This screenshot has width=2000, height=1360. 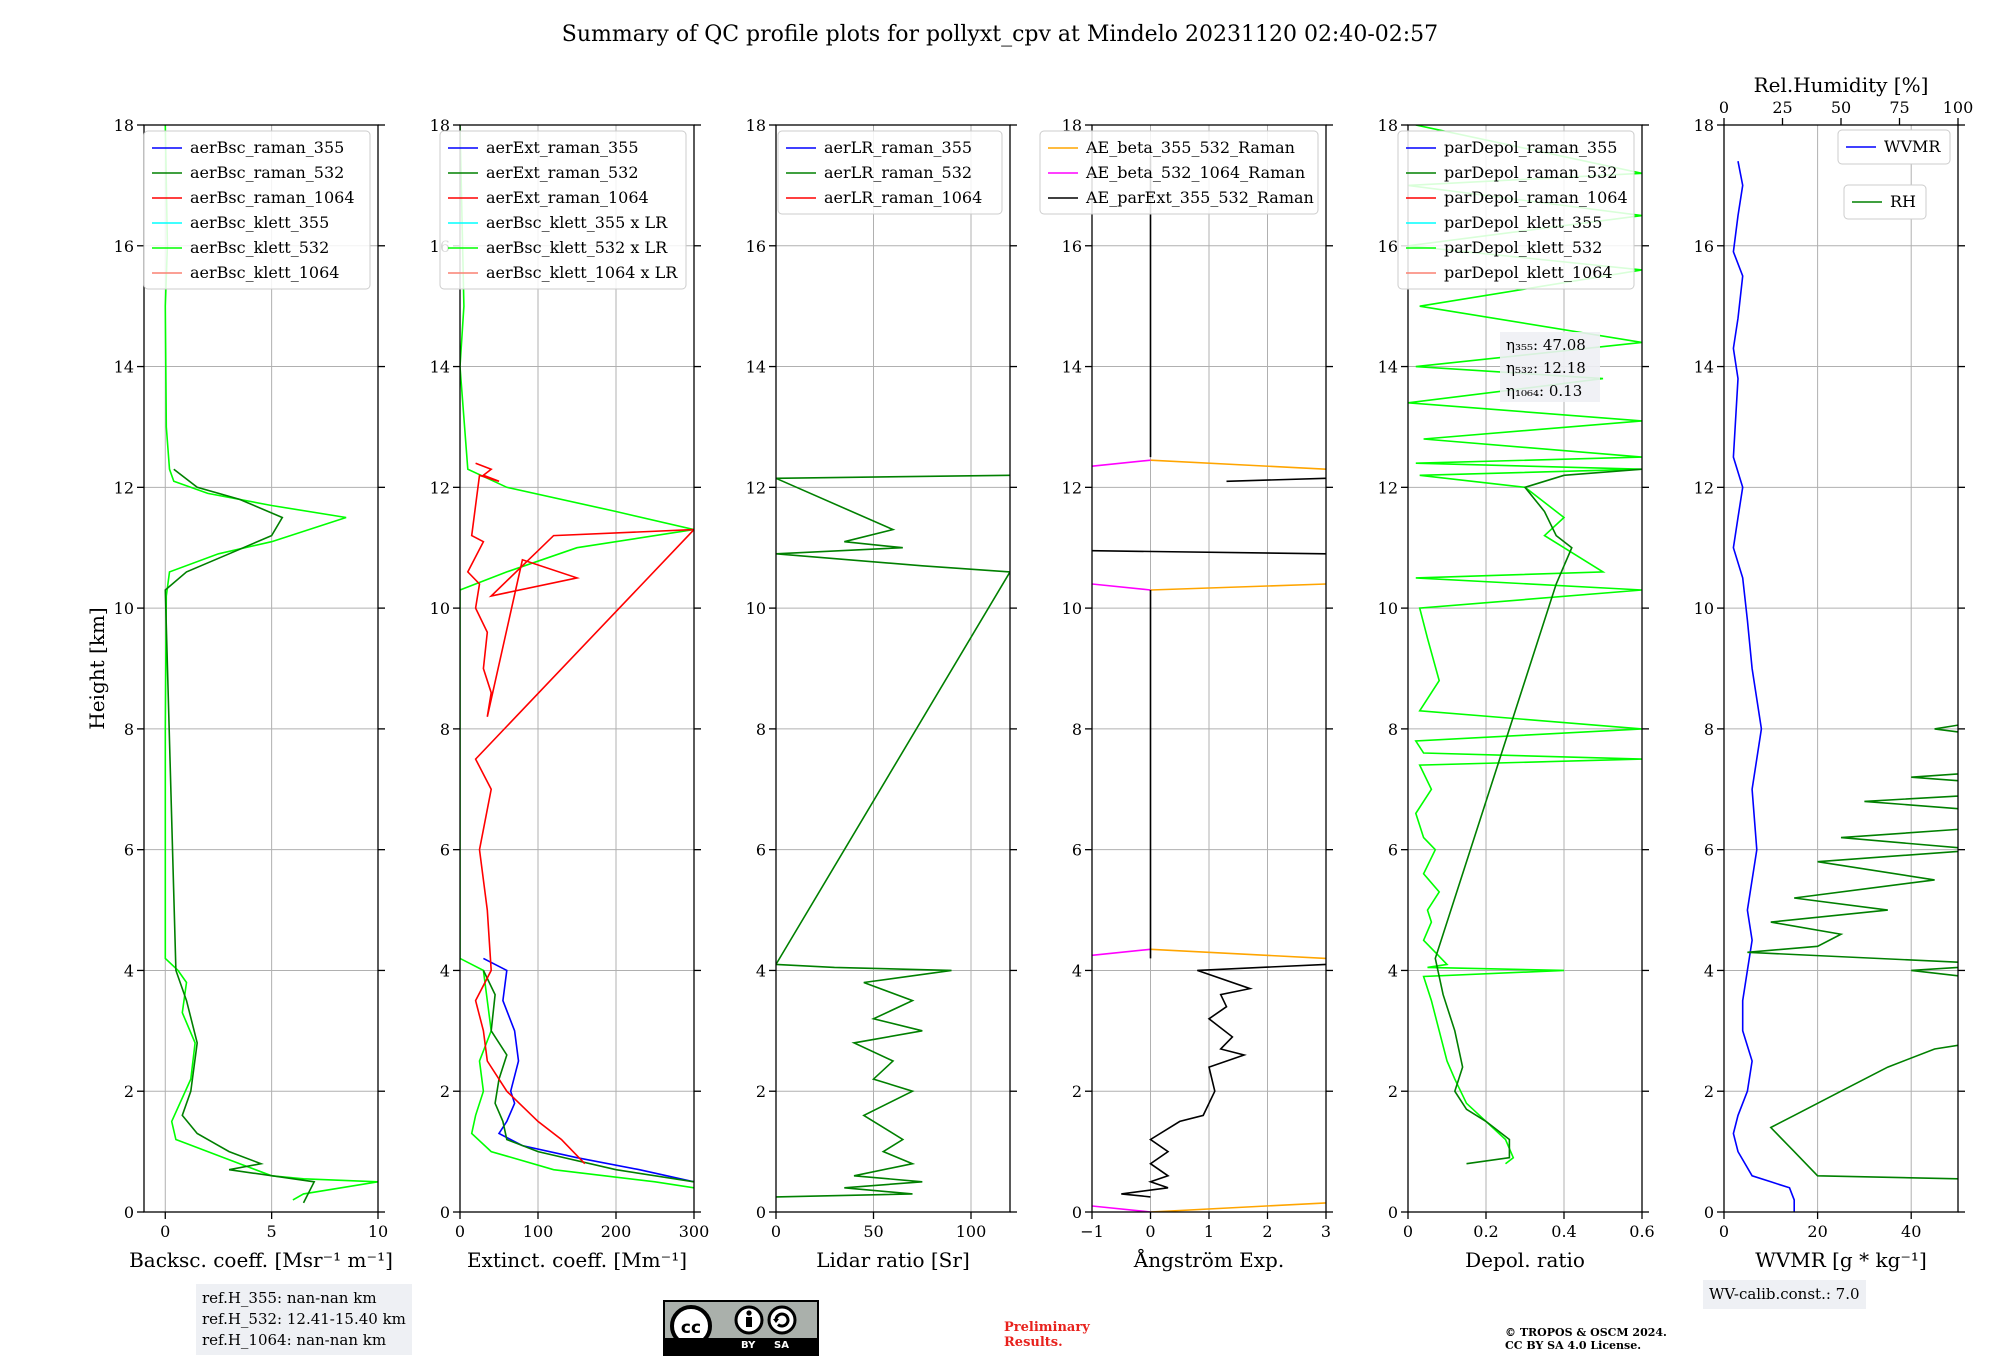 What do you see at coordinates (1573, 1345) in the screenshot?
I see `copyright-line2: CC BY SA 4.0 License.` at bounding box center [1573, 1345].